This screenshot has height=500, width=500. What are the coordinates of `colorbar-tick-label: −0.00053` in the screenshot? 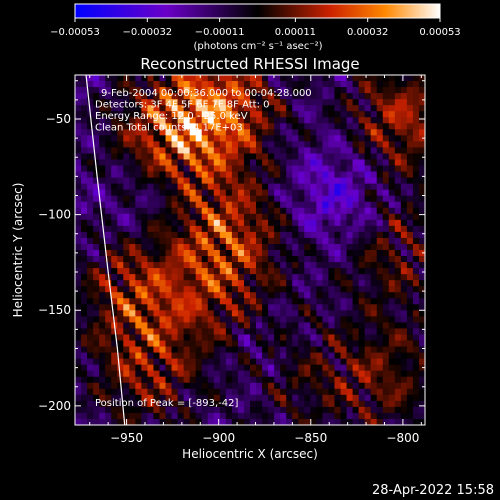 It's located at (75, 32).